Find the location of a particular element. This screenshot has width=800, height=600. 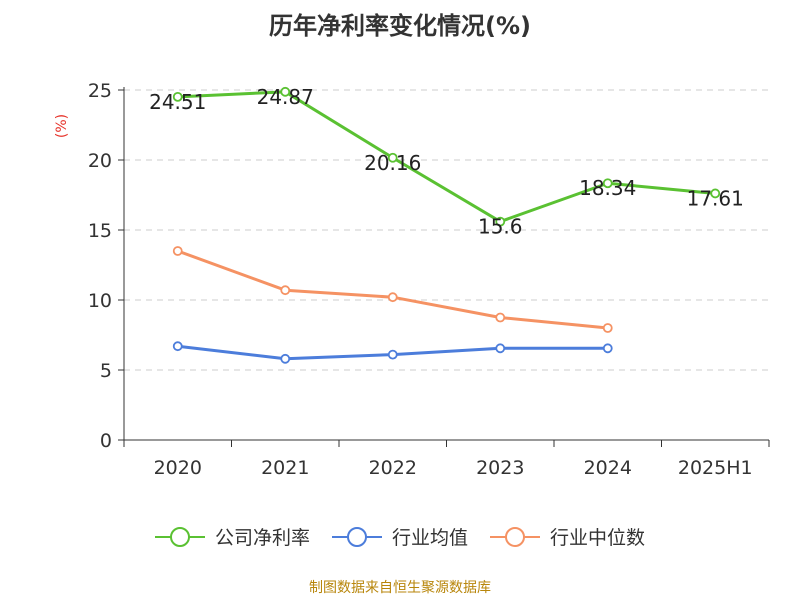

y-tick-label: 20 is located at coordinates (100, 161).